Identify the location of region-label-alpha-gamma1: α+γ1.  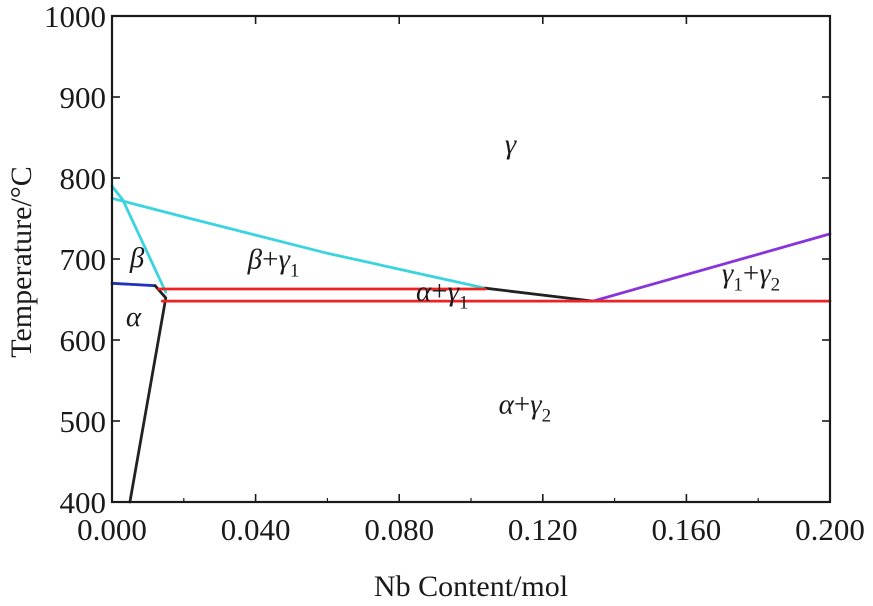
(442, 294).